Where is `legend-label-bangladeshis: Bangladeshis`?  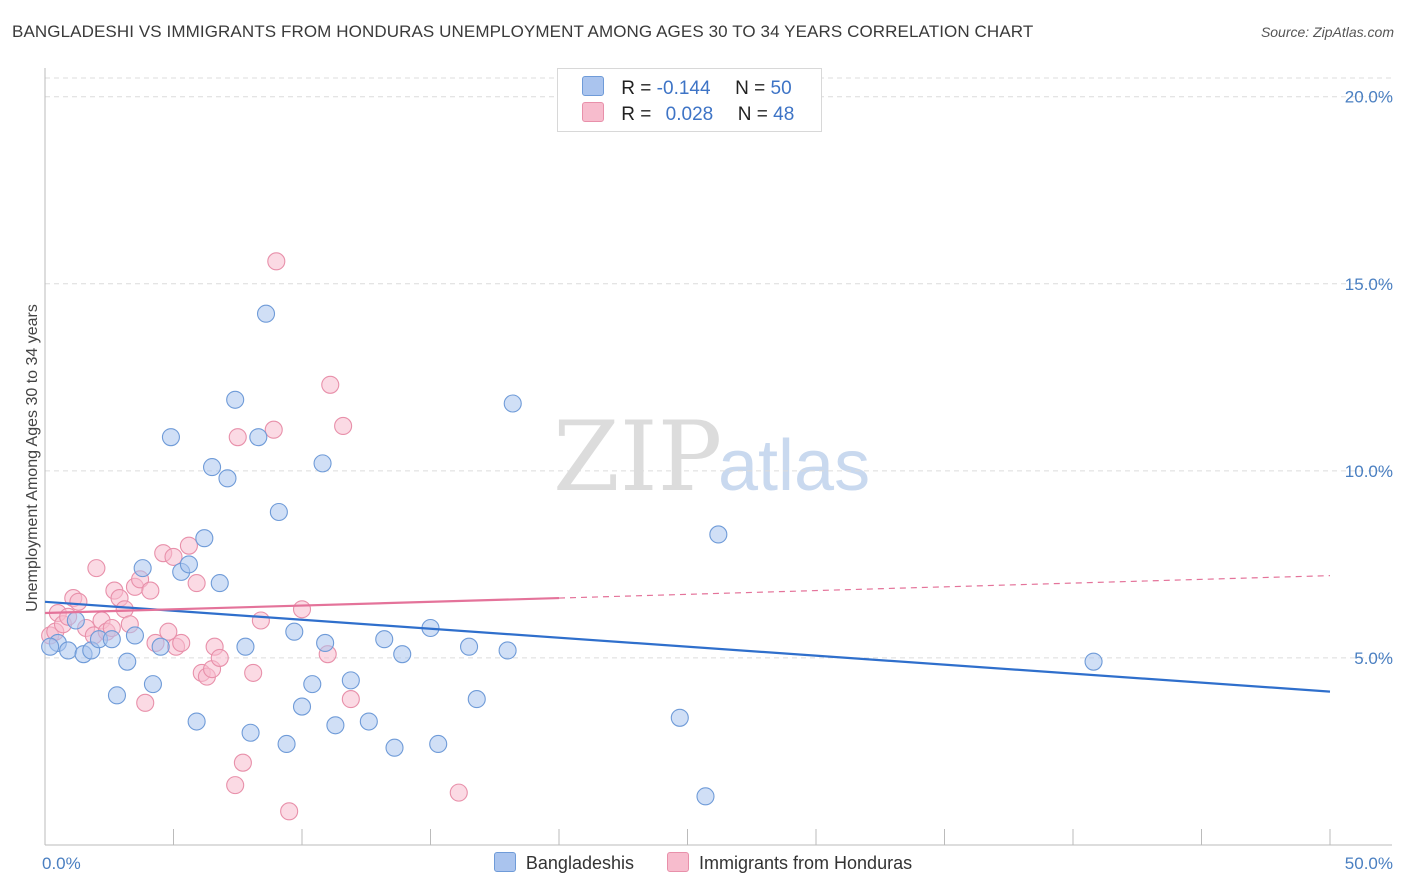 legend-label-bangladeshis: Bangladeshis is located at coordinates (579, 863).